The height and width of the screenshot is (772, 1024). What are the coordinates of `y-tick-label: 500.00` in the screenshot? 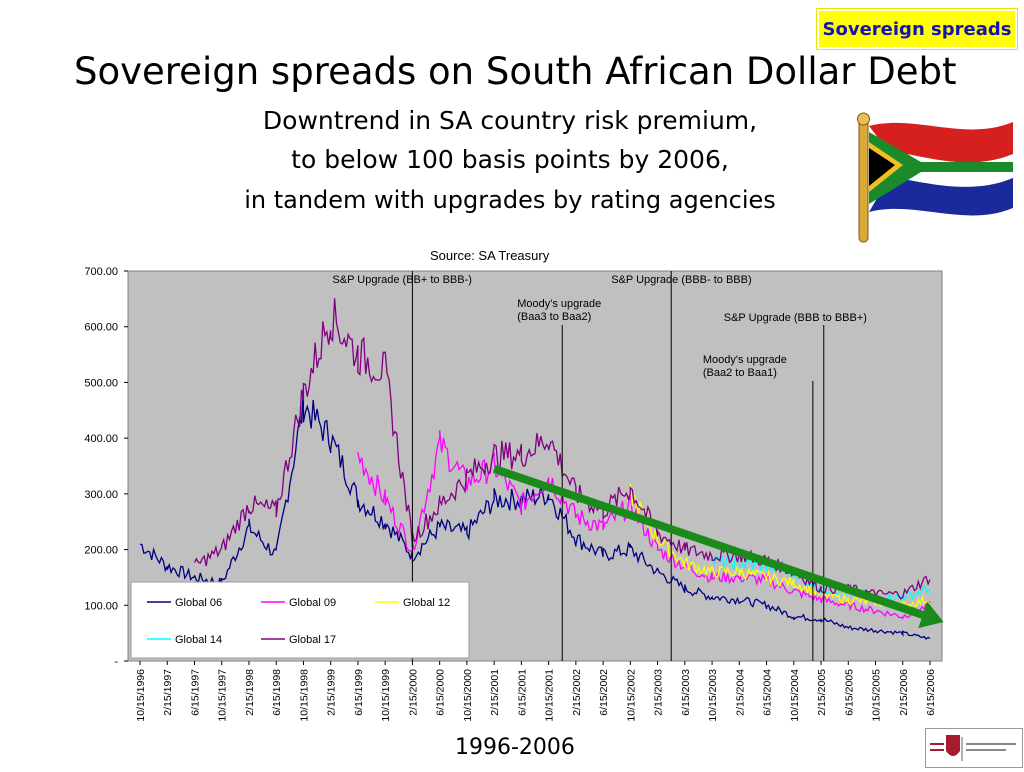 It's located at (101, 383).